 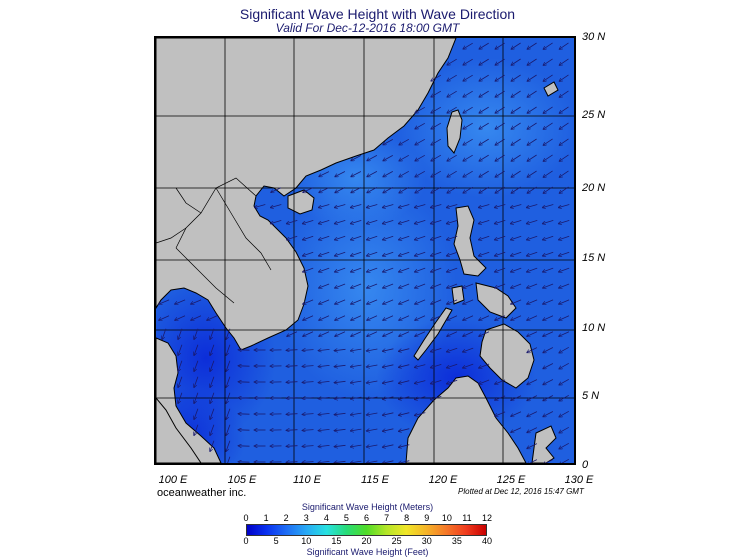 What do you see at coordinates (336, 541) in the screenshot?
I see `legend-feet-tick: 15` at bounding box center [336, 541].